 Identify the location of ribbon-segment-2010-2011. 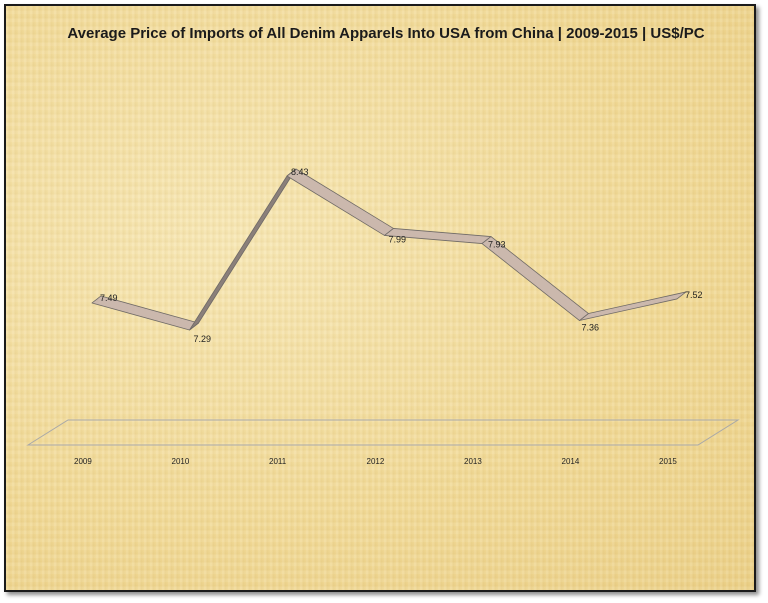
(243, 249).